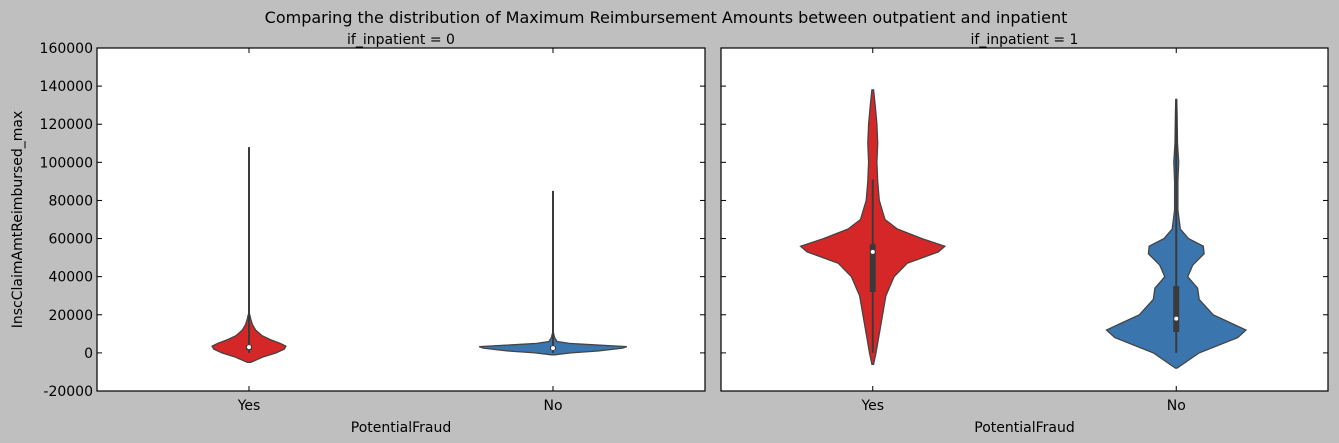 This screenshot has width=1339, height=443. What do you see at coordinates (66, 87) in the screenshot?
I see `y-tick-label: 140000` at bounding box center [66, 87].